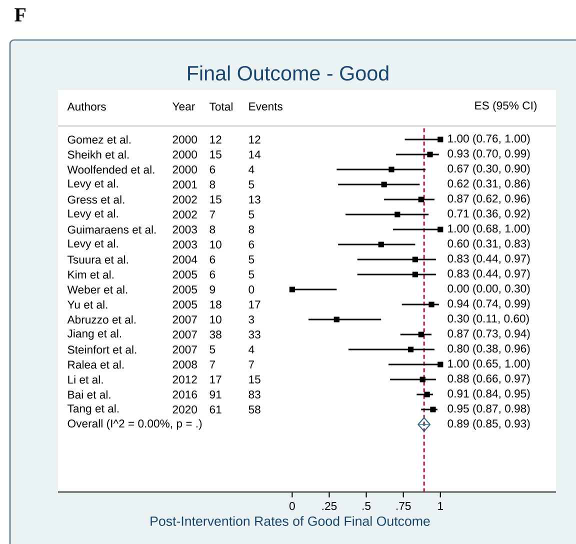 Image resolution: width=576 pixels, height=544 pixels. Describe the element at coordinates (489, 244) in the screenshot. I see `annotation: 0.60 (0.31, 0.83)` at that location.